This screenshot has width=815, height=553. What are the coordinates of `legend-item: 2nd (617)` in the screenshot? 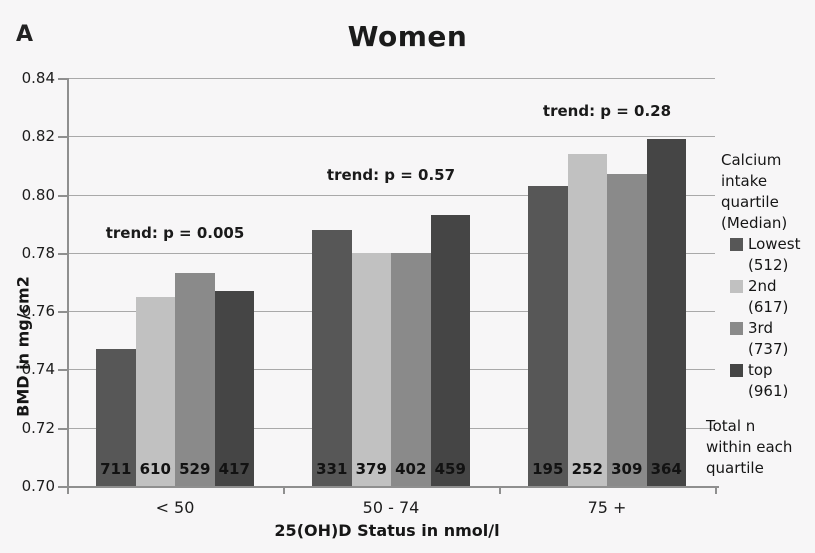 It's located at (772, 297).